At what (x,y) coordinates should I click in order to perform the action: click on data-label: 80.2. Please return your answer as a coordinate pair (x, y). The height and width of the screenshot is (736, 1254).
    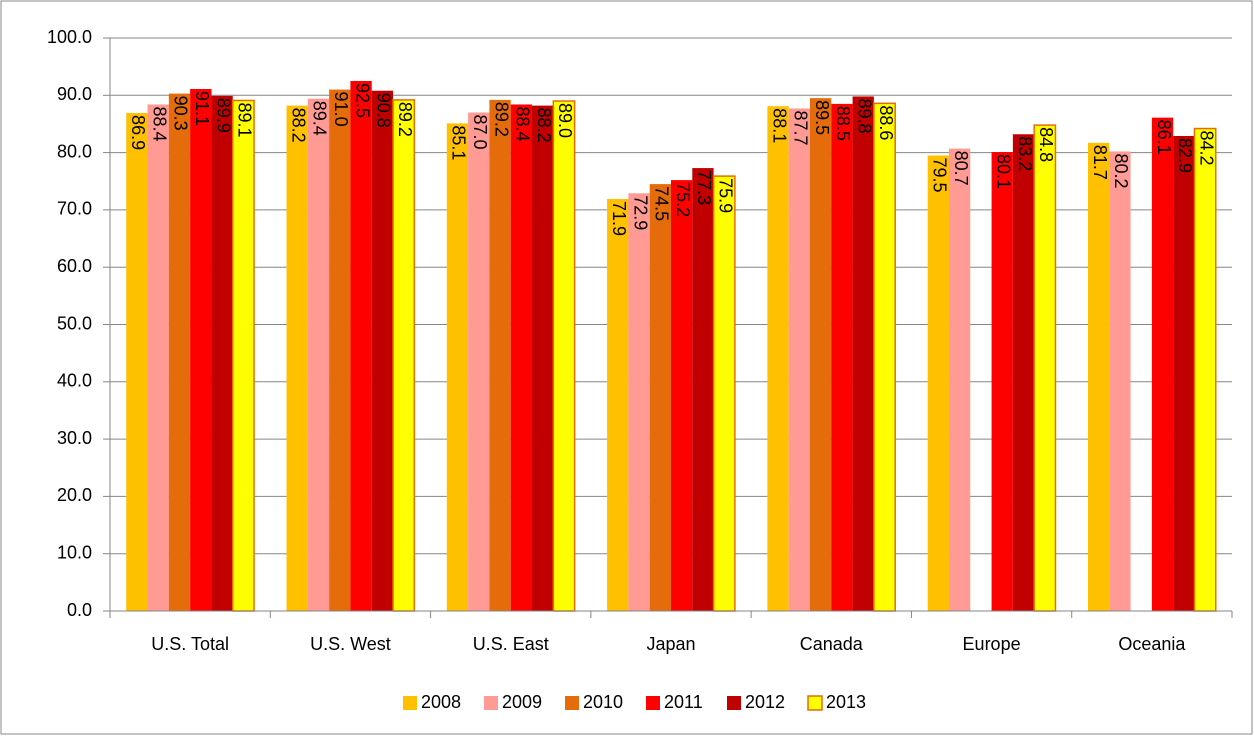
    Looking at the image, I should click on (1121, 170).